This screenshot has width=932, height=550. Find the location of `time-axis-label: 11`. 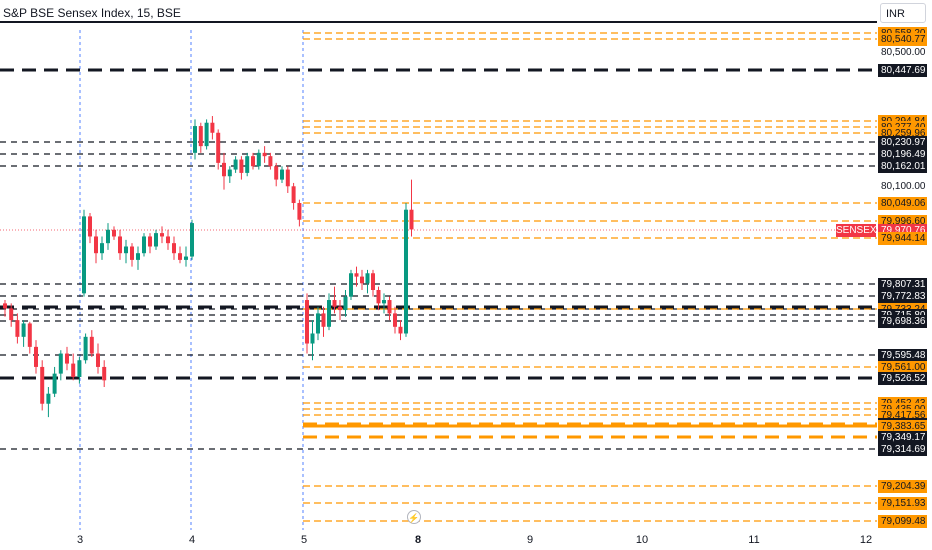

time-axis-label: 11 is located at coordinates (754, 540).